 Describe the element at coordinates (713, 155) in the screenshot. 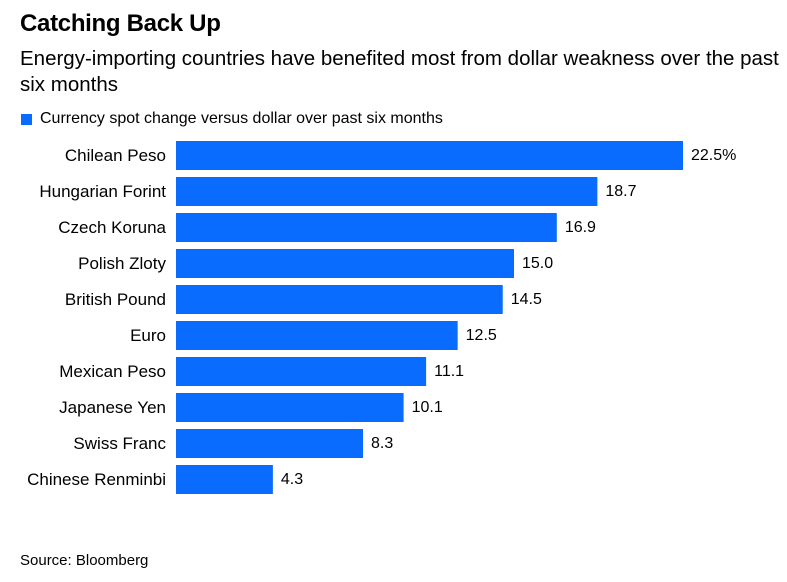

I see `value-label: 22.5%` at that location.